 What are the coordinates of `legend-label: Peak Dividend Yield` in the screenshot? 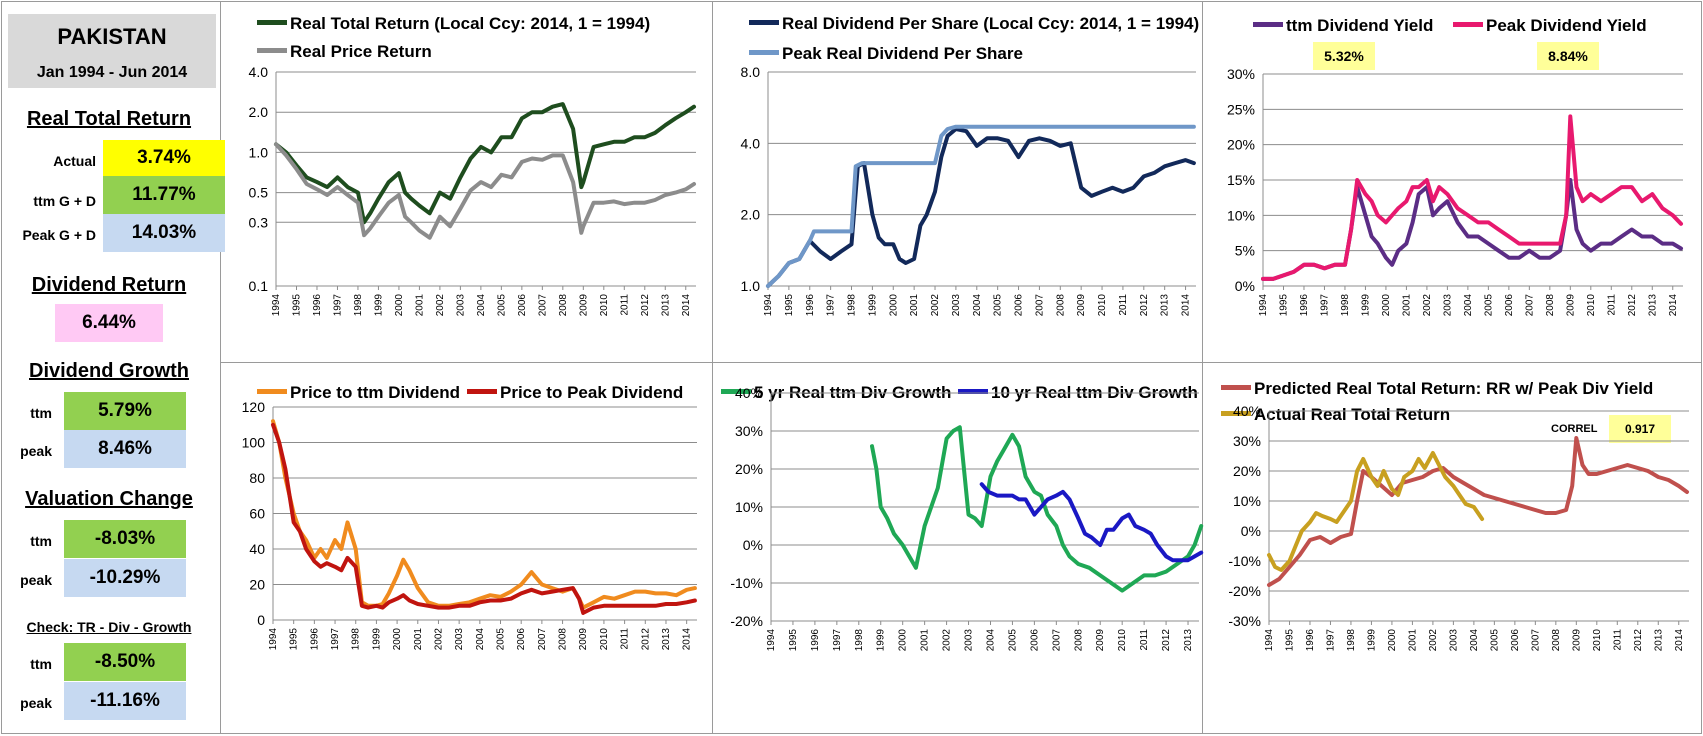 It's located at (1566, 25).